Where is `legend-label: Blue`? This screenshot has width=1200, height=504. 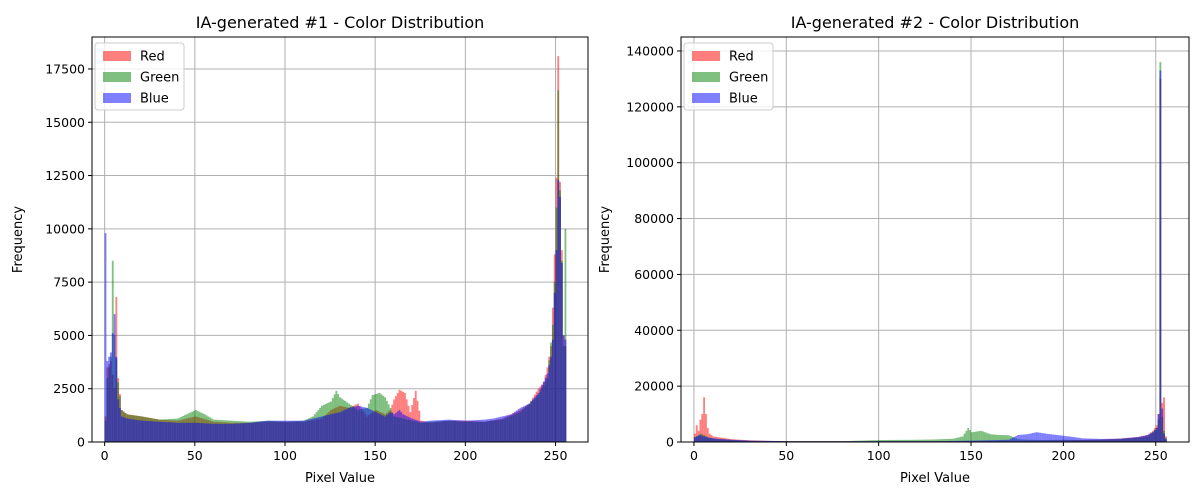
legend-label: Blue is located at coordinates (743, 99).